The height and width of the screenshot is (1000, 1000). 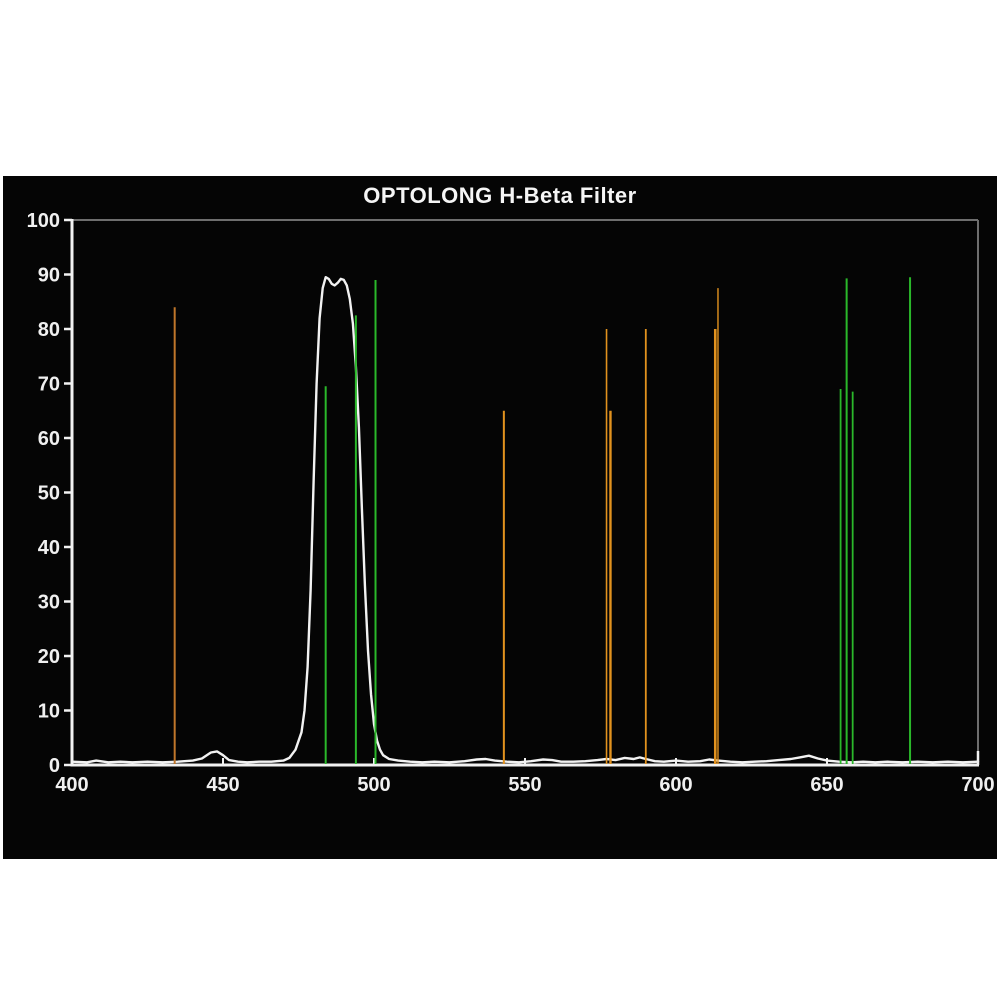 I want to click on y-axis-tick-label: 80, so click(x=49, y=330).